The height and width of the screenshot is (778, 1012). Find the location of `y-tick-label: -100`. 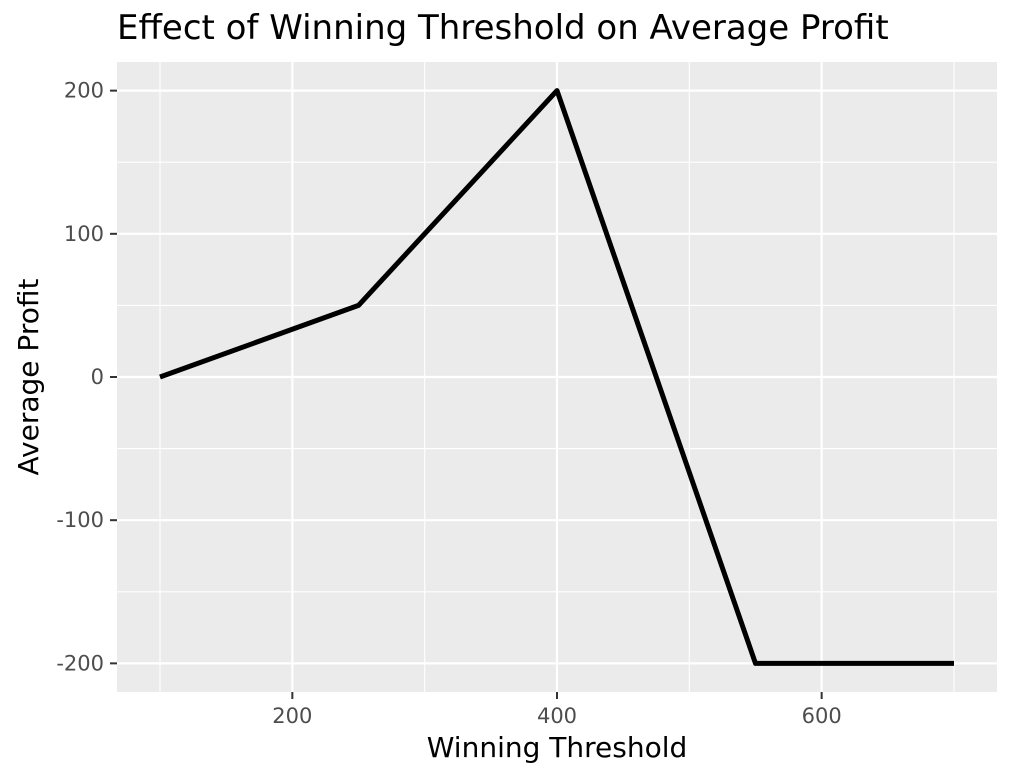

y-tick-label: -100 is located at coordinates (80, 520).